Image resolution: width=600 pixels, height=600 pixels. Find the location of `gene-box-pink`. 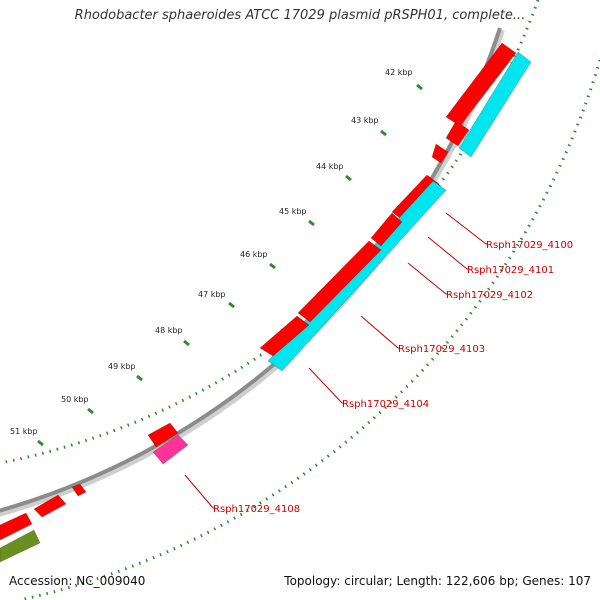

gene-box-pink is located at coordinates (170, 449).